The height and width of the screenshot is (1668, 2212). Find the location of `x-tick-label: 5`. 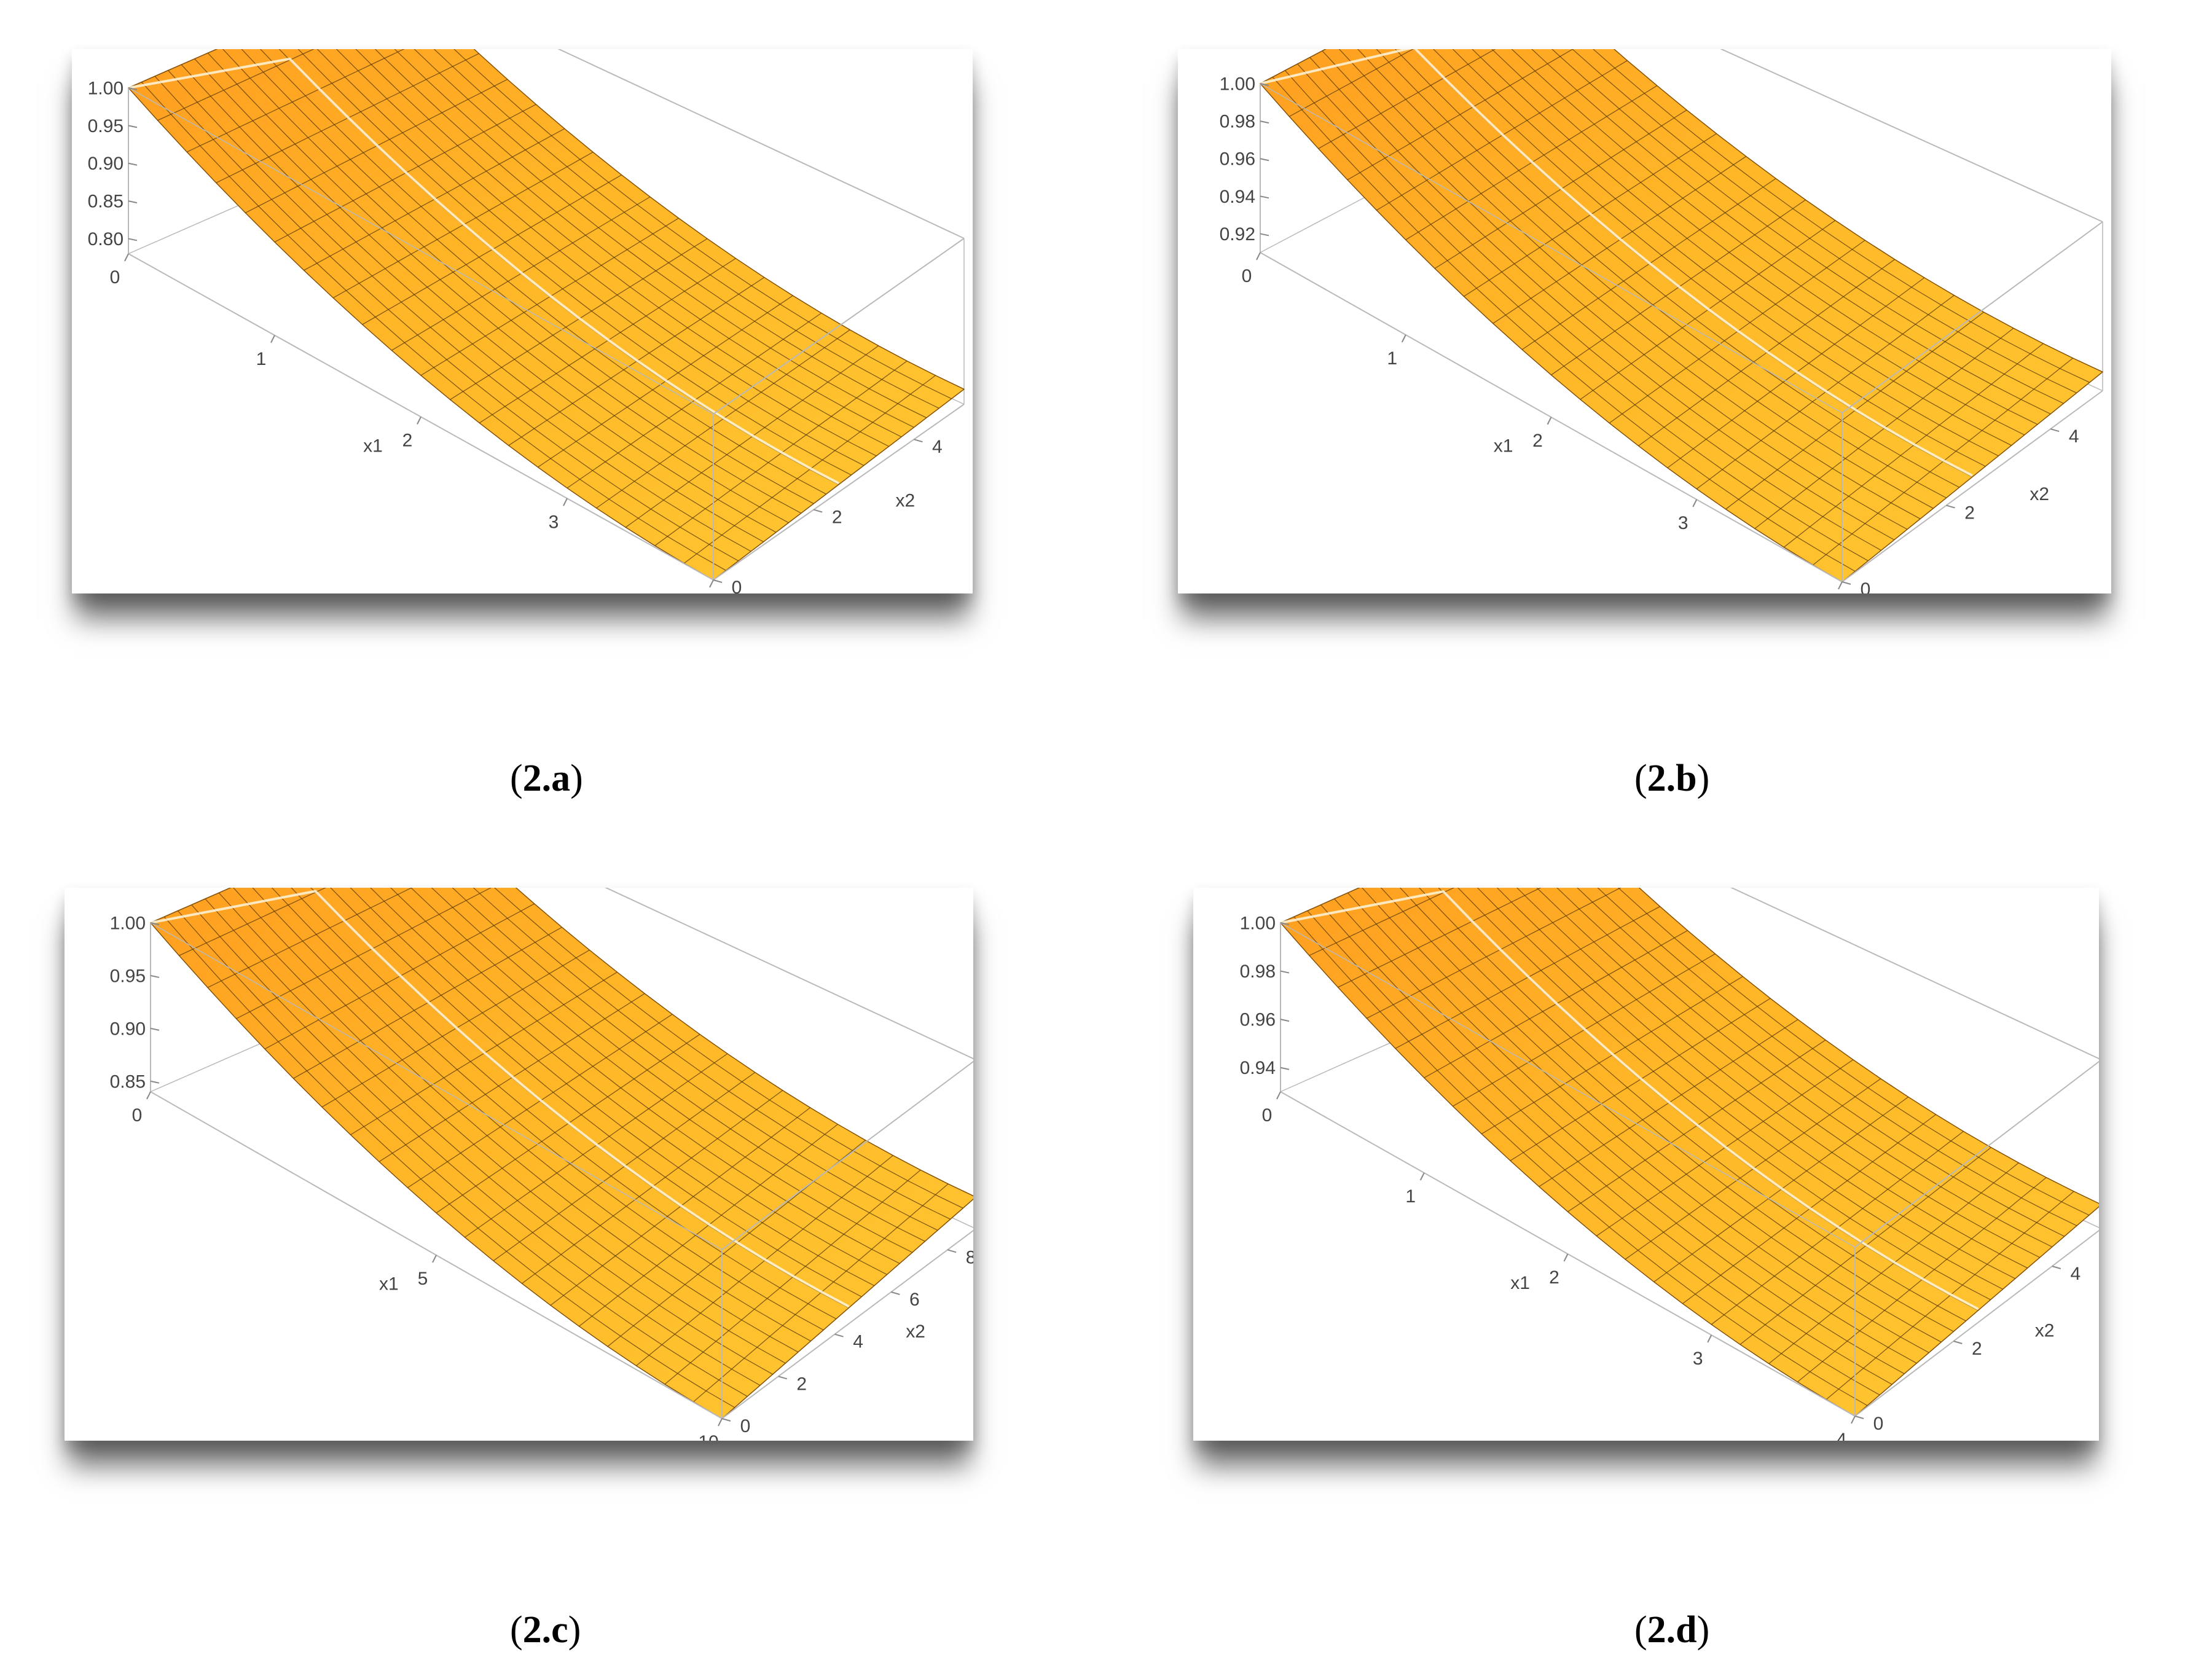

x-tick-label: 5 is located at coordinates (423, 1279).